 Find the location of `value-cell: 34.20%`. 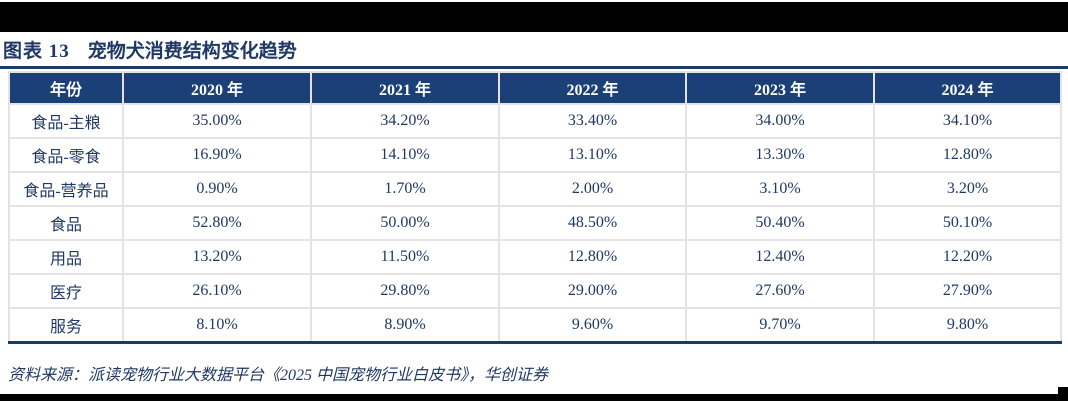

value-cell: 34.20% is located at coordinates (405, 121).